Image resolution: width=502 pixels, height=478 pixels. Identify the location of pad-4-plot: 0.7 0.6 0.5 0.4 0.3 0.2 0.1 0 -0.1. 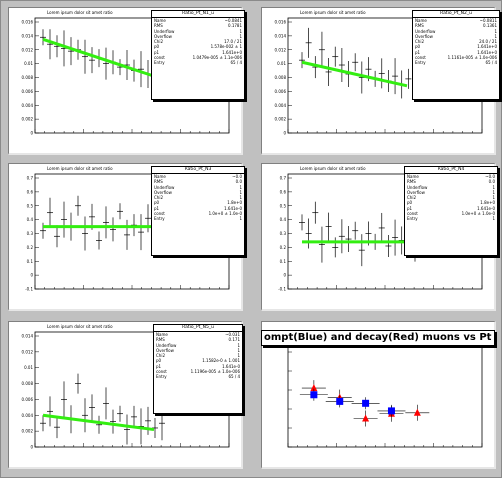
(380, 232).